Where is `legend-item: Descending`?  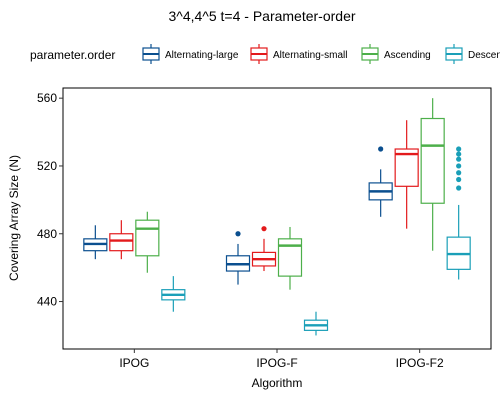 legend-item: Descending is located at coordinates (472, 54).